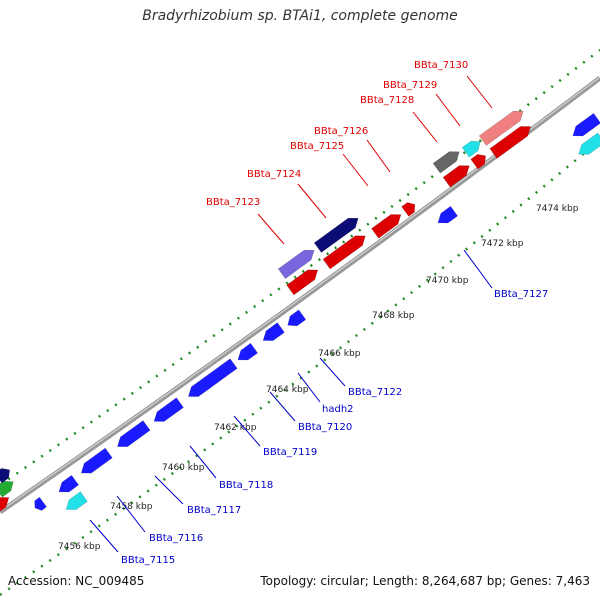 This screenshot has width=600, height=600. Describe the element at coordinates (235, 428) in the screenshot. I see `kbp-scale-label: 7462 kbp` at that location.